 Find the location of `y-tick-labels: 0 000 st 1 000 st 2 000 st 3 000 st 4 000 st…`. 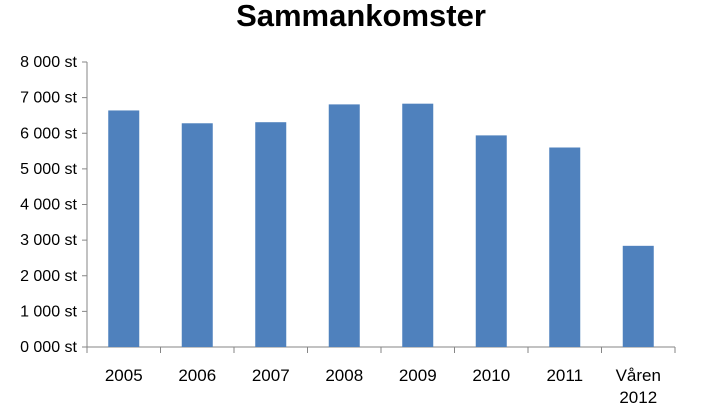

y-tick-labels: 0 000 st 1 000 st 2 000 st 3 000 st 4 000 st… is located at coordinates (48, 205).